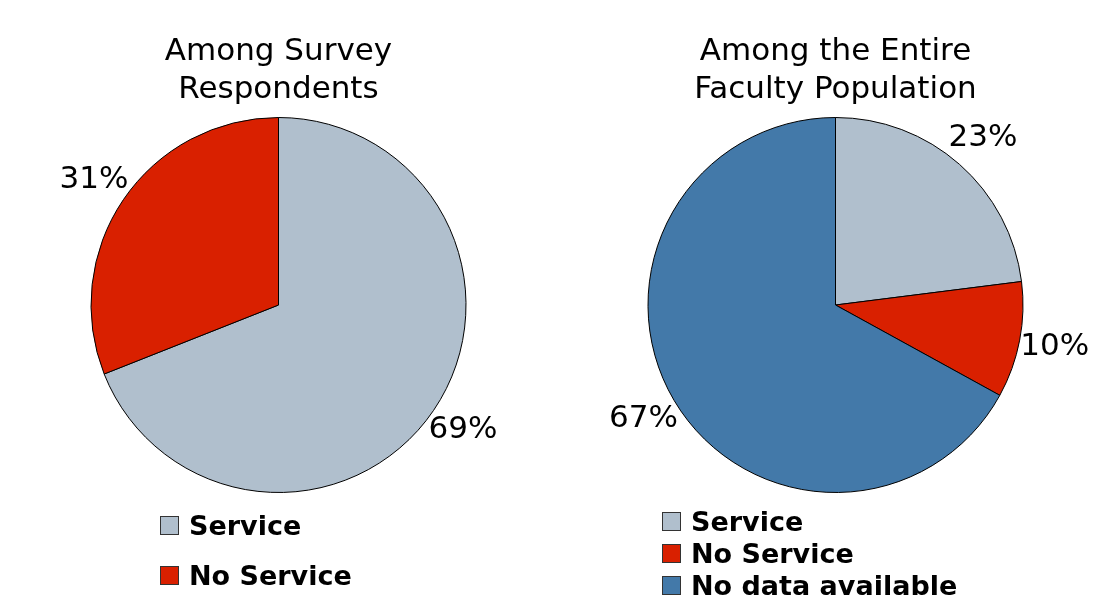  What do you see at coordinates (463, 427) in the screenshot?
I see `data-label: 69%` at bounding box center [463, 427].